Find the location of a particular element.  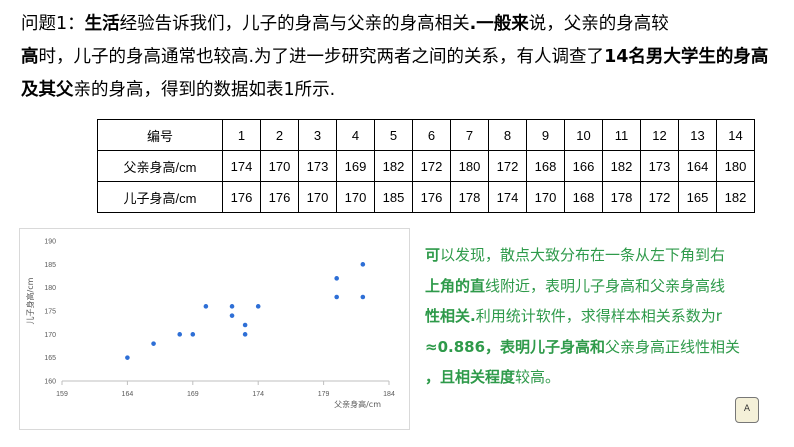

x-tick-label: 174 is located at coordinates (258, 394).